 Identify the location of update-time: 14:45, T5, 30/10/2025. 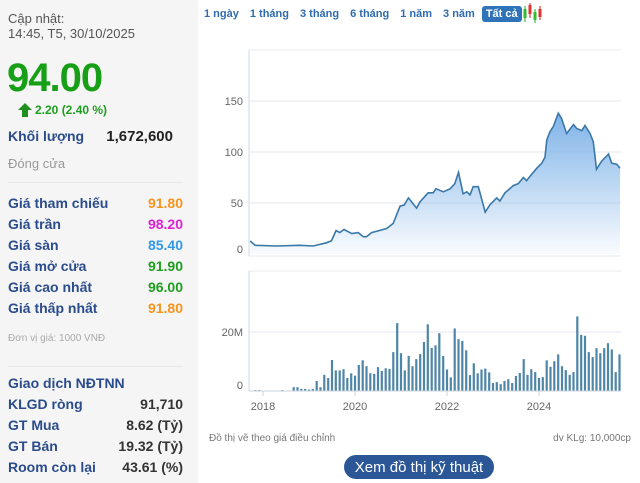
(71, 33).